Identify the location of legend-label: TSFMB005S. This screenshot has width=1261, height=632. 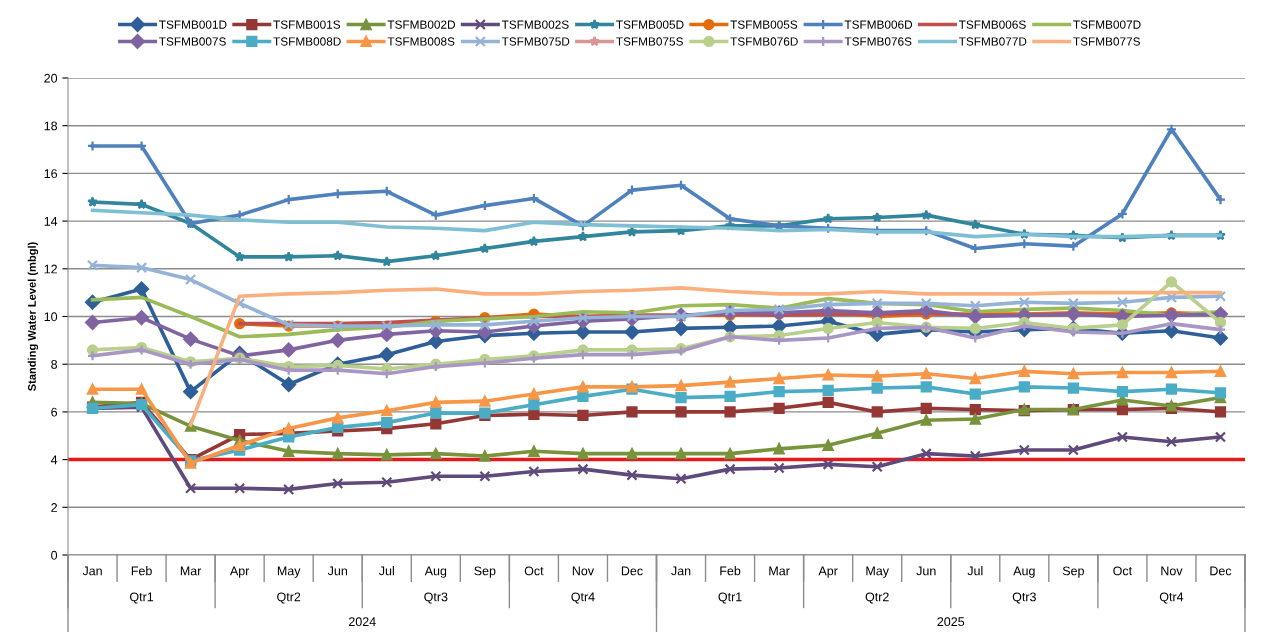
(764, 24).